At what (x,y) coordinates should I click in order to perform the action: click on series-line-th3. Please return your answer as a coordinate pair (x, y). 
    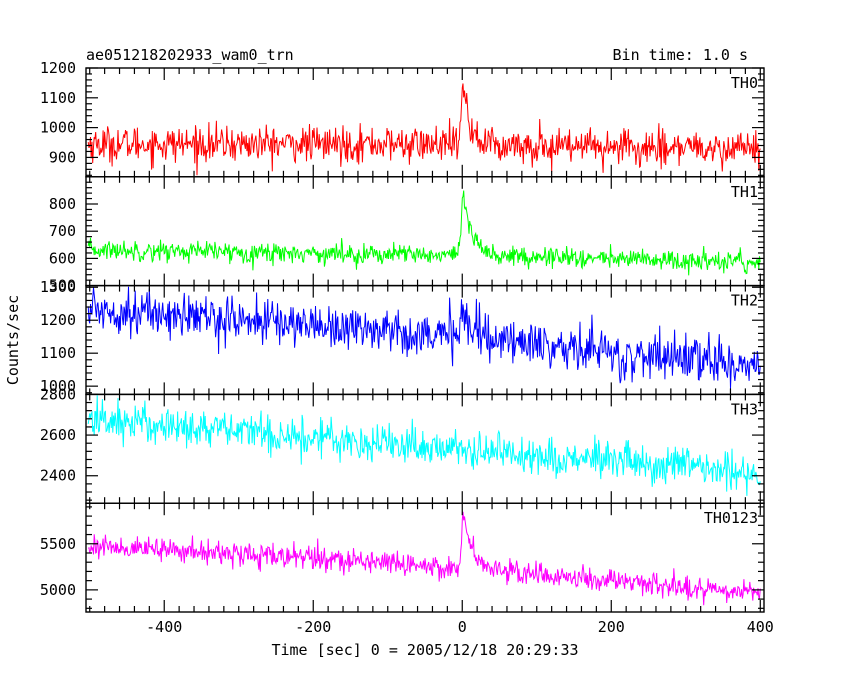
    Looking at the image, I should click on (424, 445).